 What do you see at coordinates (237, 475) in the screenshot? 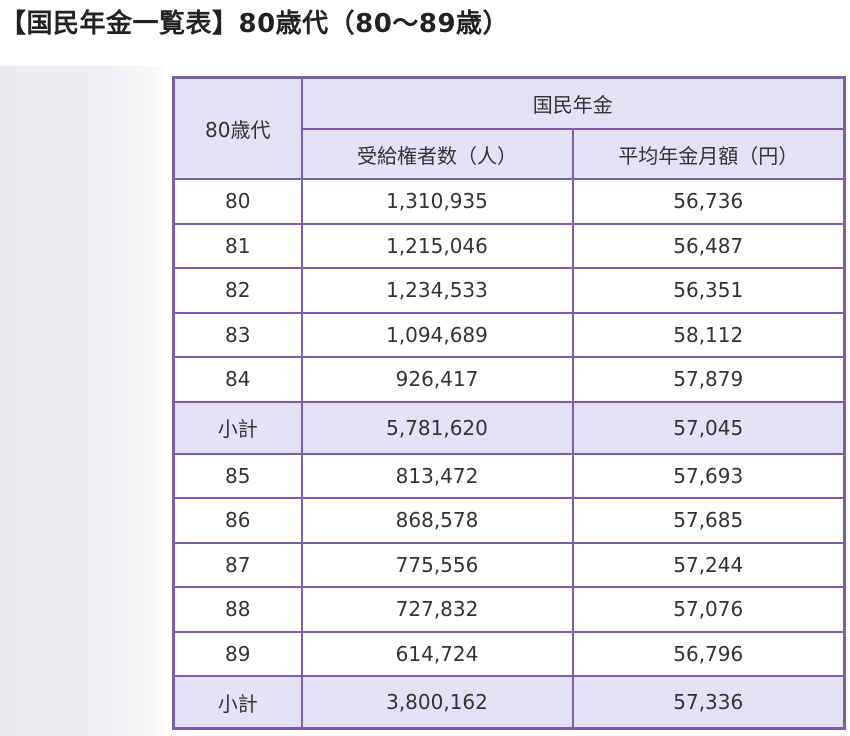
I see `age-cell: 85` at bounding box center [237, 475].